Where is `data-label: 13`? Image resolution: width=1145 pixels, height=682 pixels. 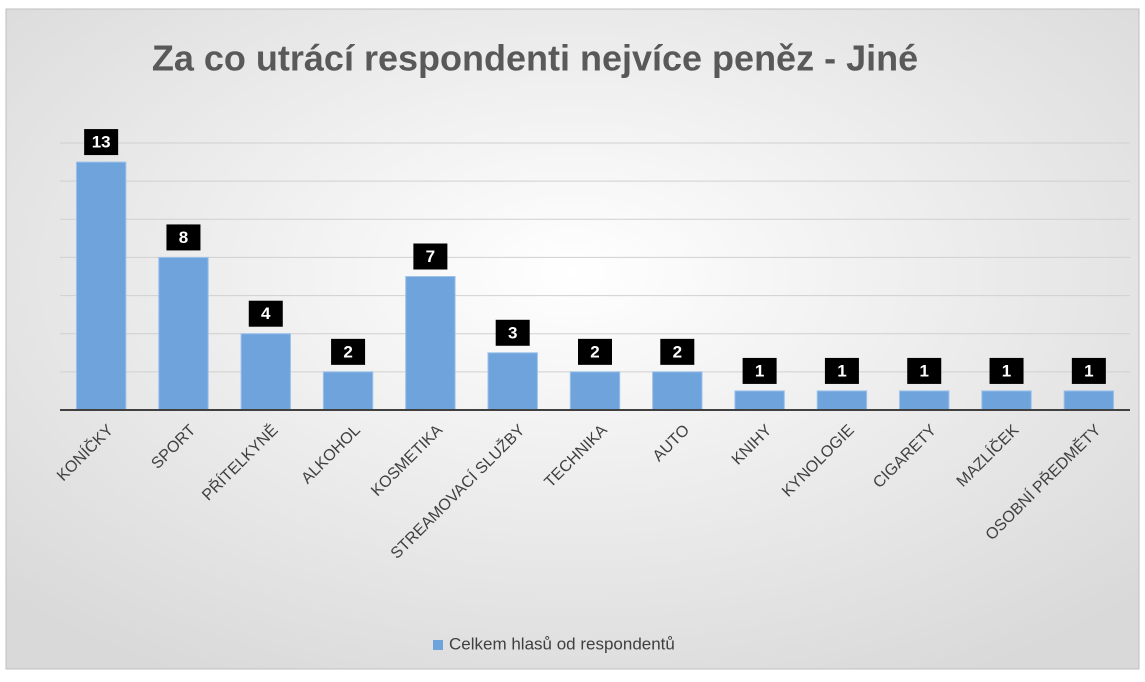 data-label: 13 is located at coordinates (101, 142).